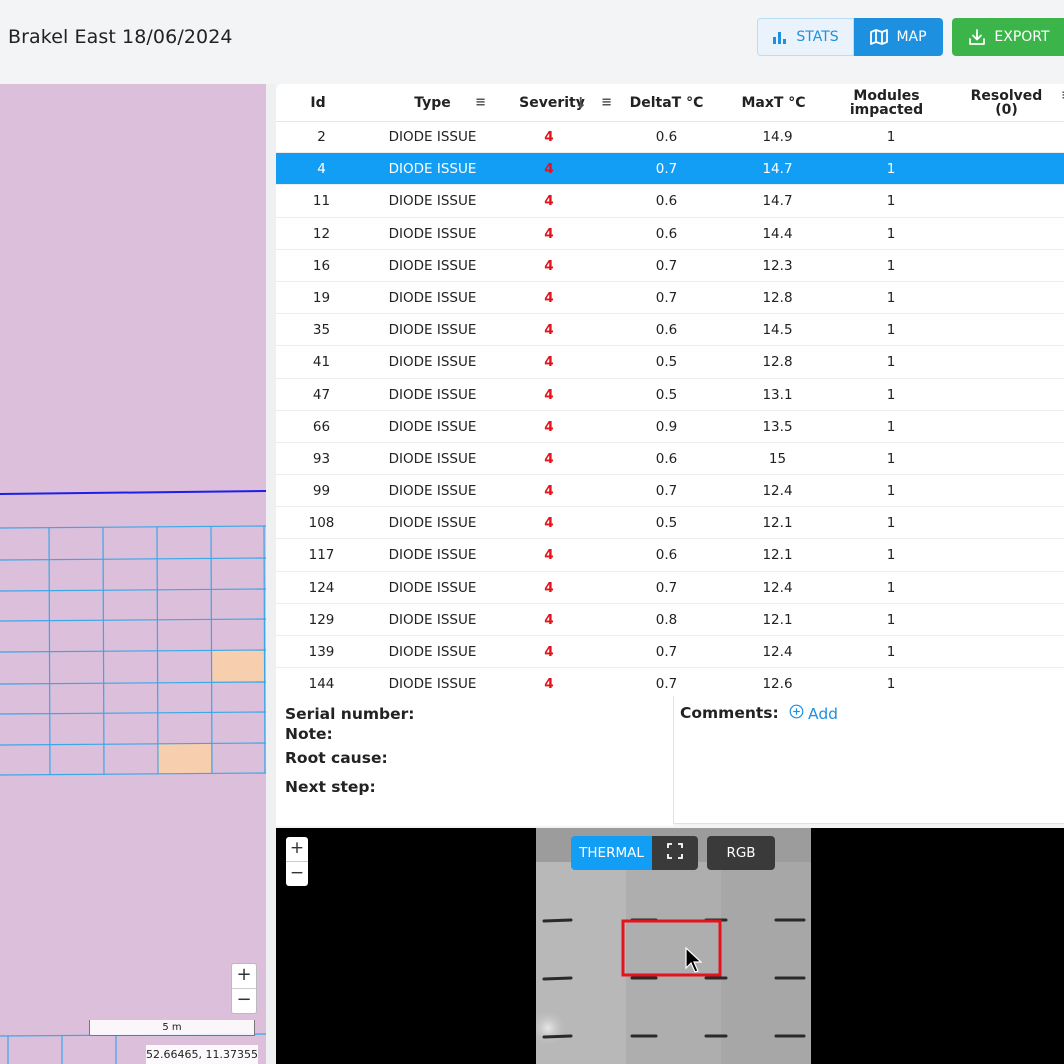 The height and width of the screenshot is (1064, 1064). I want to click on cell-deltat: 0.8, so click(666, 619).